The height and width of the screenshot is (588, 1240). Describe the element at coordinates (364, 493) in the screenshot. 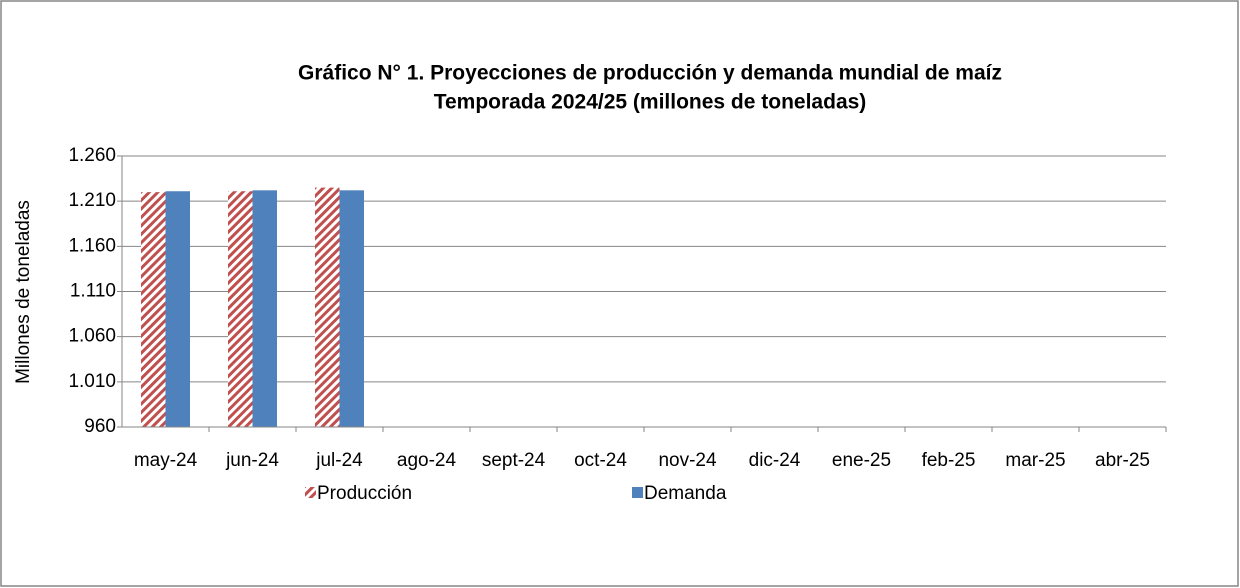

I see `legend-label: Producción` at that location.